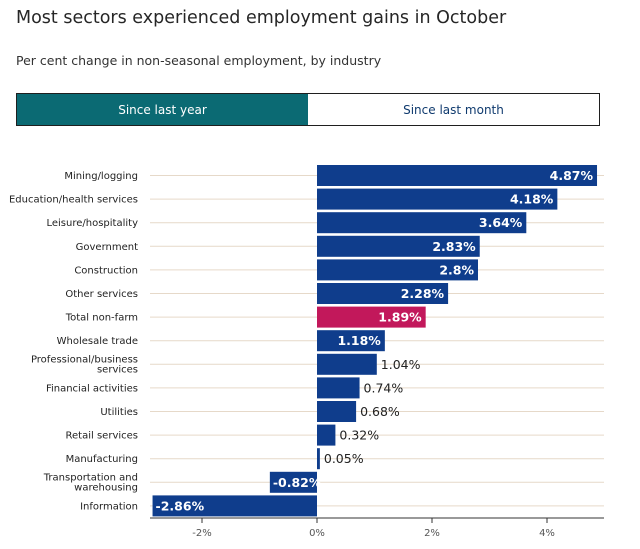 Image resolution: width=640 pixels, height=549 pixels. Describe the element at coordinates (119, 412) in the screenshot. I see `category-label: Utilities` at that location.